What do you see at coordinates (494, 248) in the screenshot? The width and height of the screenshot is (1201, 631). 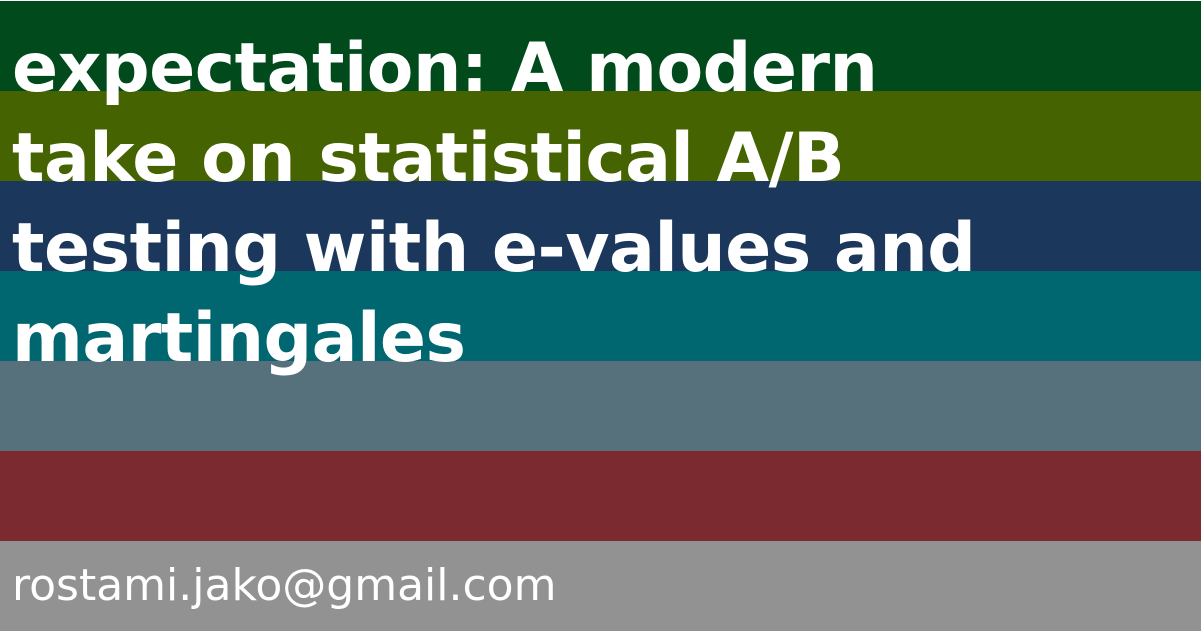 I see `title-line-3: testing with e-values and` at bounding box center [494, 248].